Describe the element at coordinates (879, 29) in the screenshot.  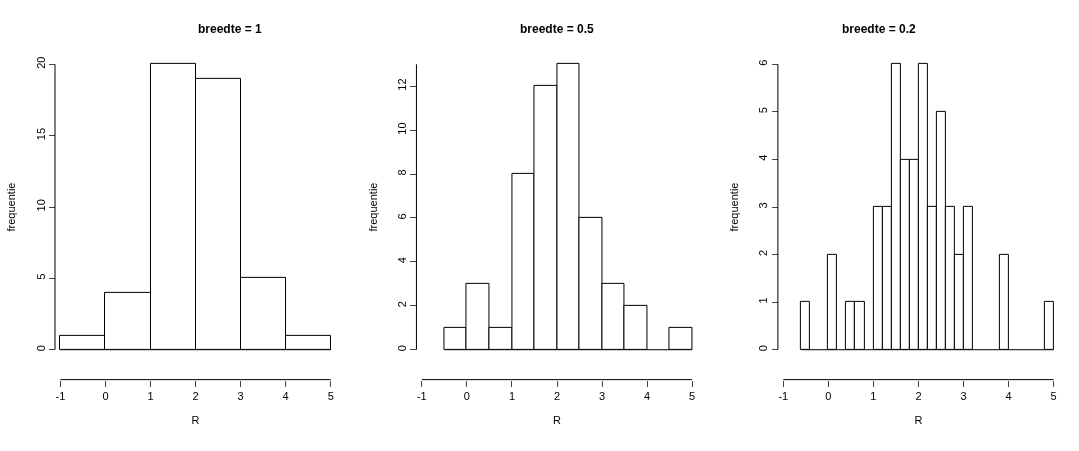
I see `chart-title: breedte = 0.2` at that location.